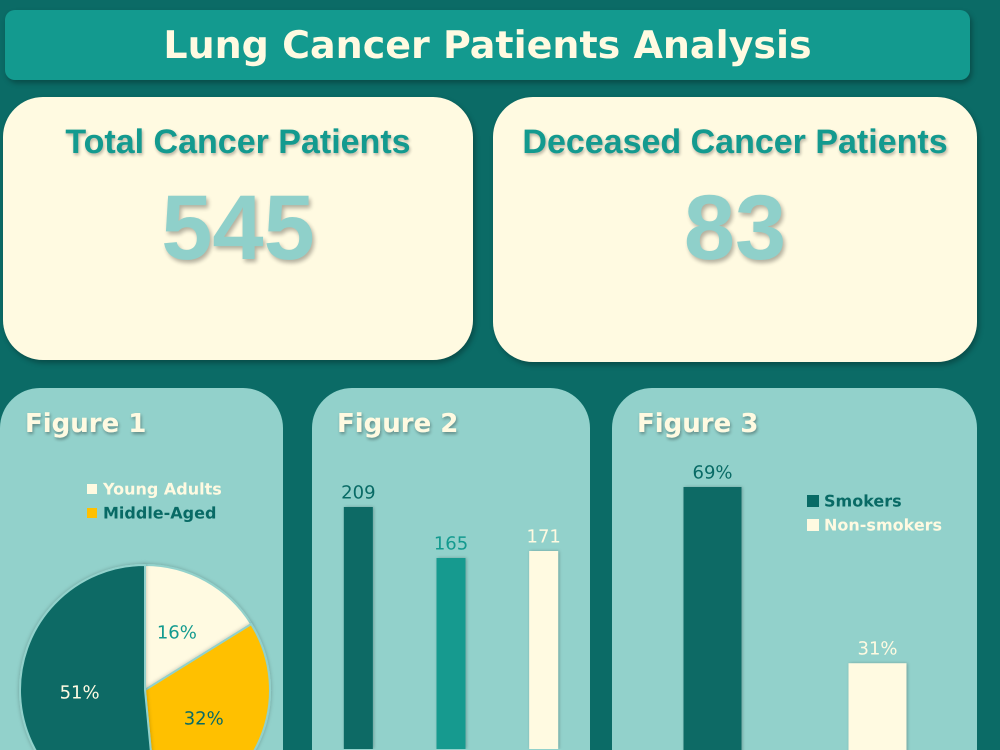  I want to click on data-label: 32%, so click(204, 719).